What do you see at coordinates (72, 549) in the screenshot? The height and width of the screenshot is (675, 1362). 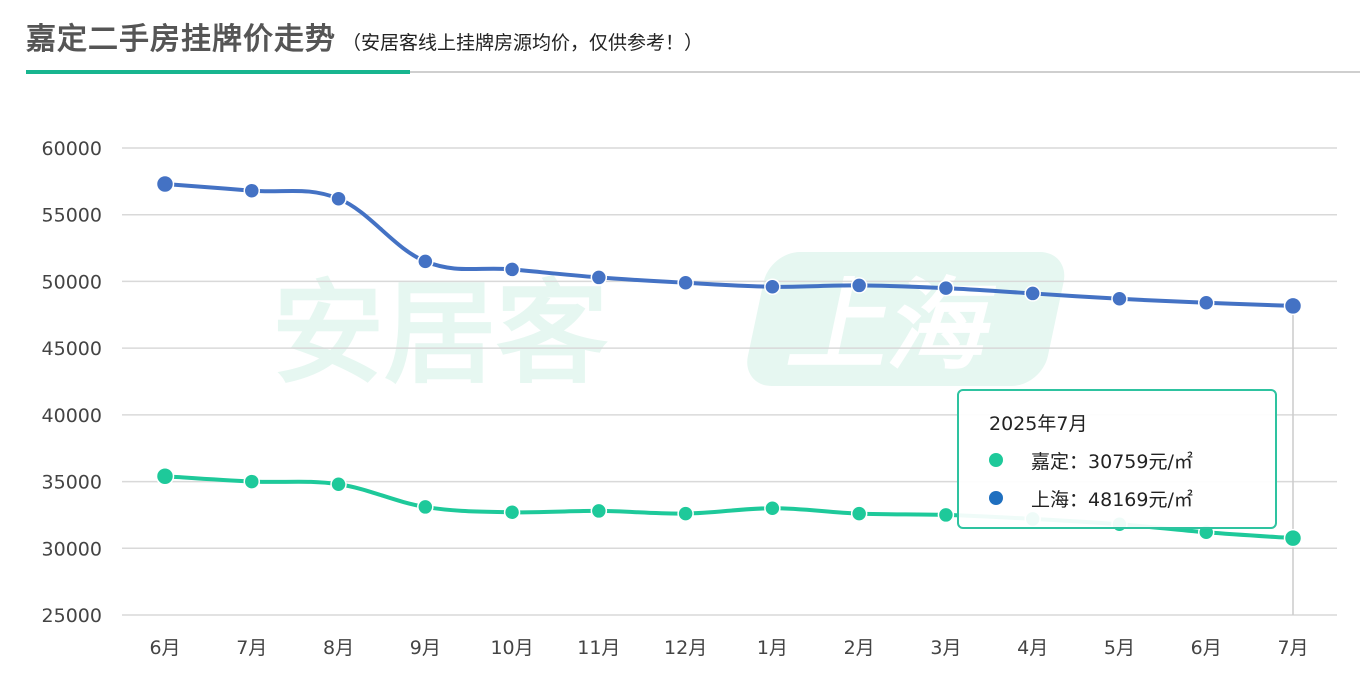 I see `y-tick-label: 30000` at bounding box center [72, 549].